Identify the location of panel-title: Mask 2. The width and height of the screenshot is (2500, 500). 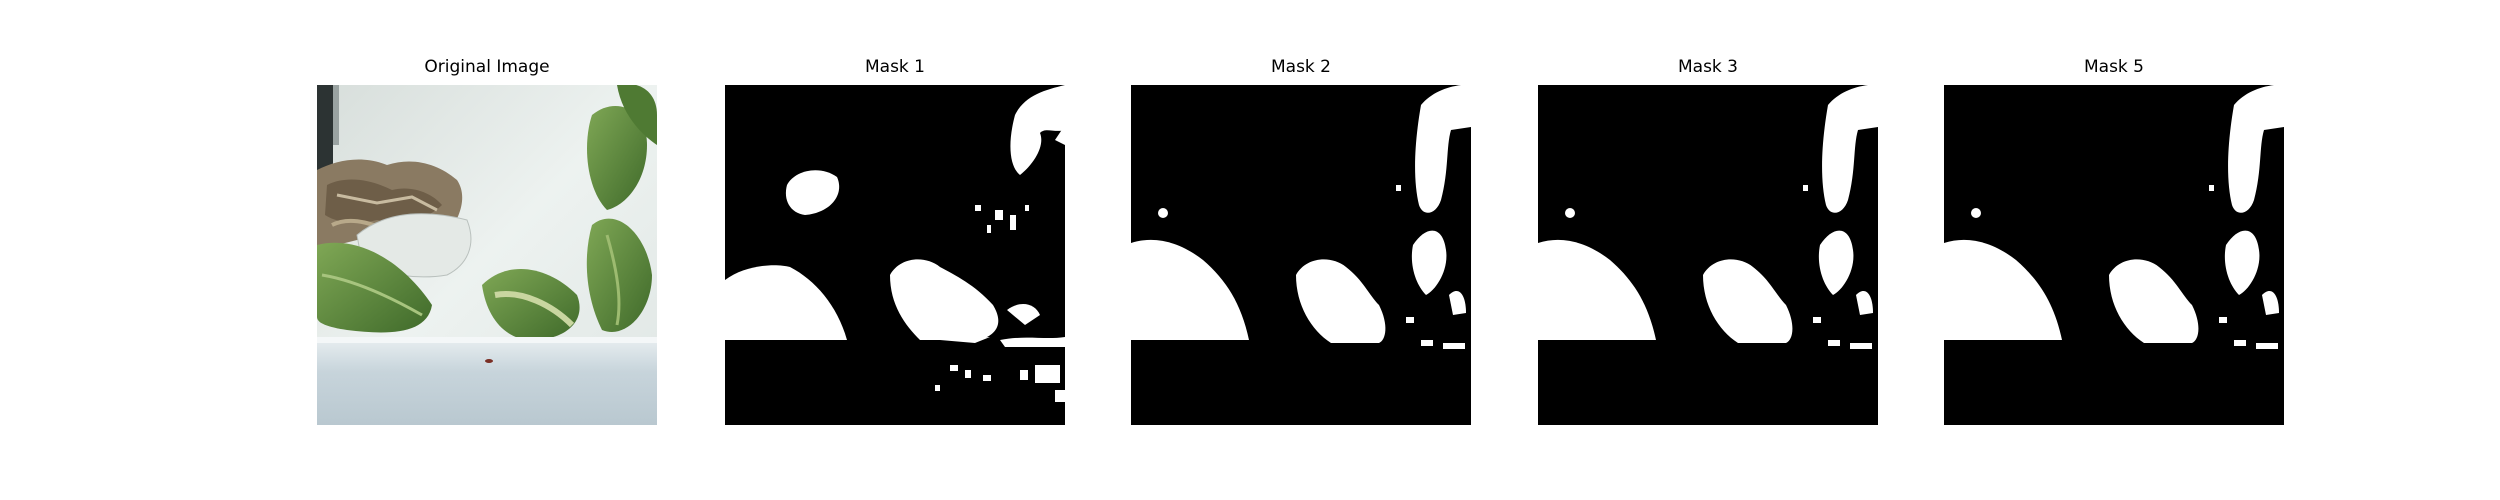
(1300, 67).